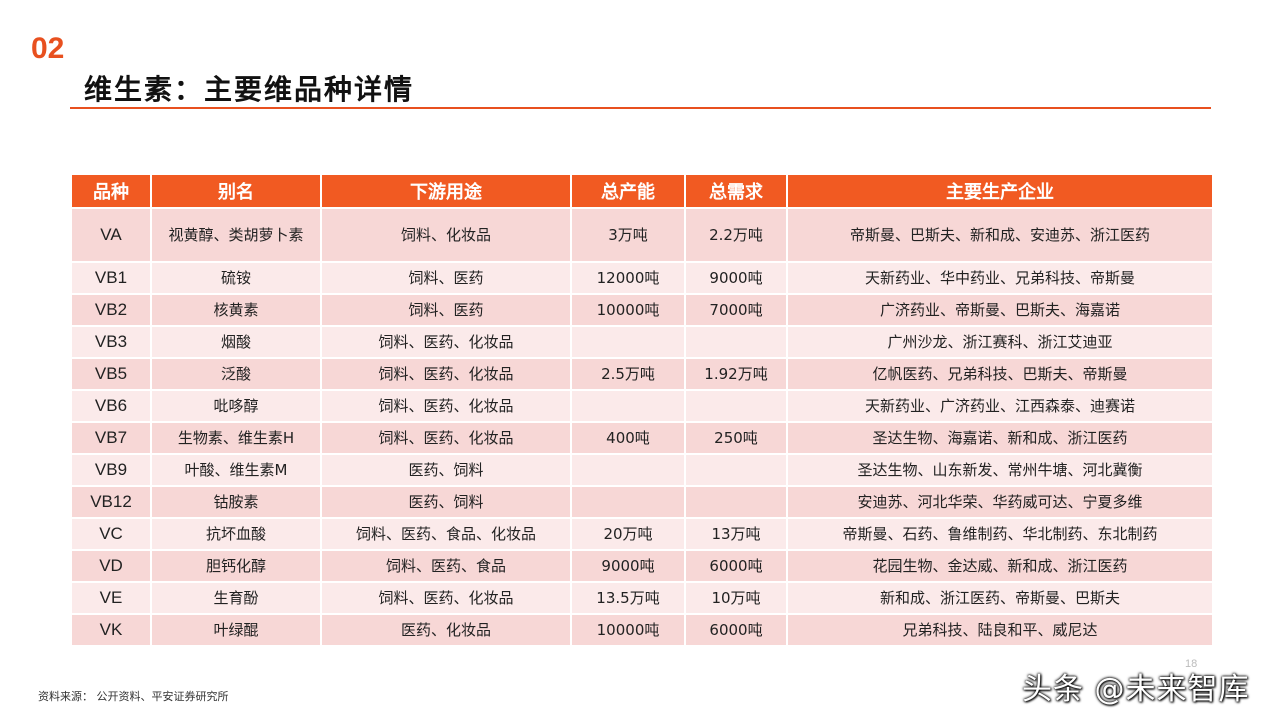  Describe the element at coordinates (1000, 566) in the screenshot. I see `cell-producers: 花园生物、金达威、新和成、浙江医药` at that location.